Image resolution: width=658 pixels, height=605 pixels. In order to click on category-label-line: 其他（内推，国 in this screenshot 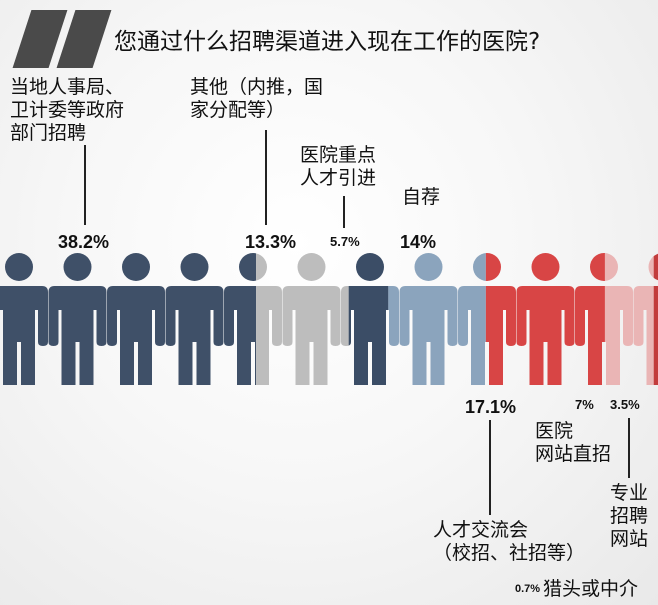, I will do `click(257, 87)`.